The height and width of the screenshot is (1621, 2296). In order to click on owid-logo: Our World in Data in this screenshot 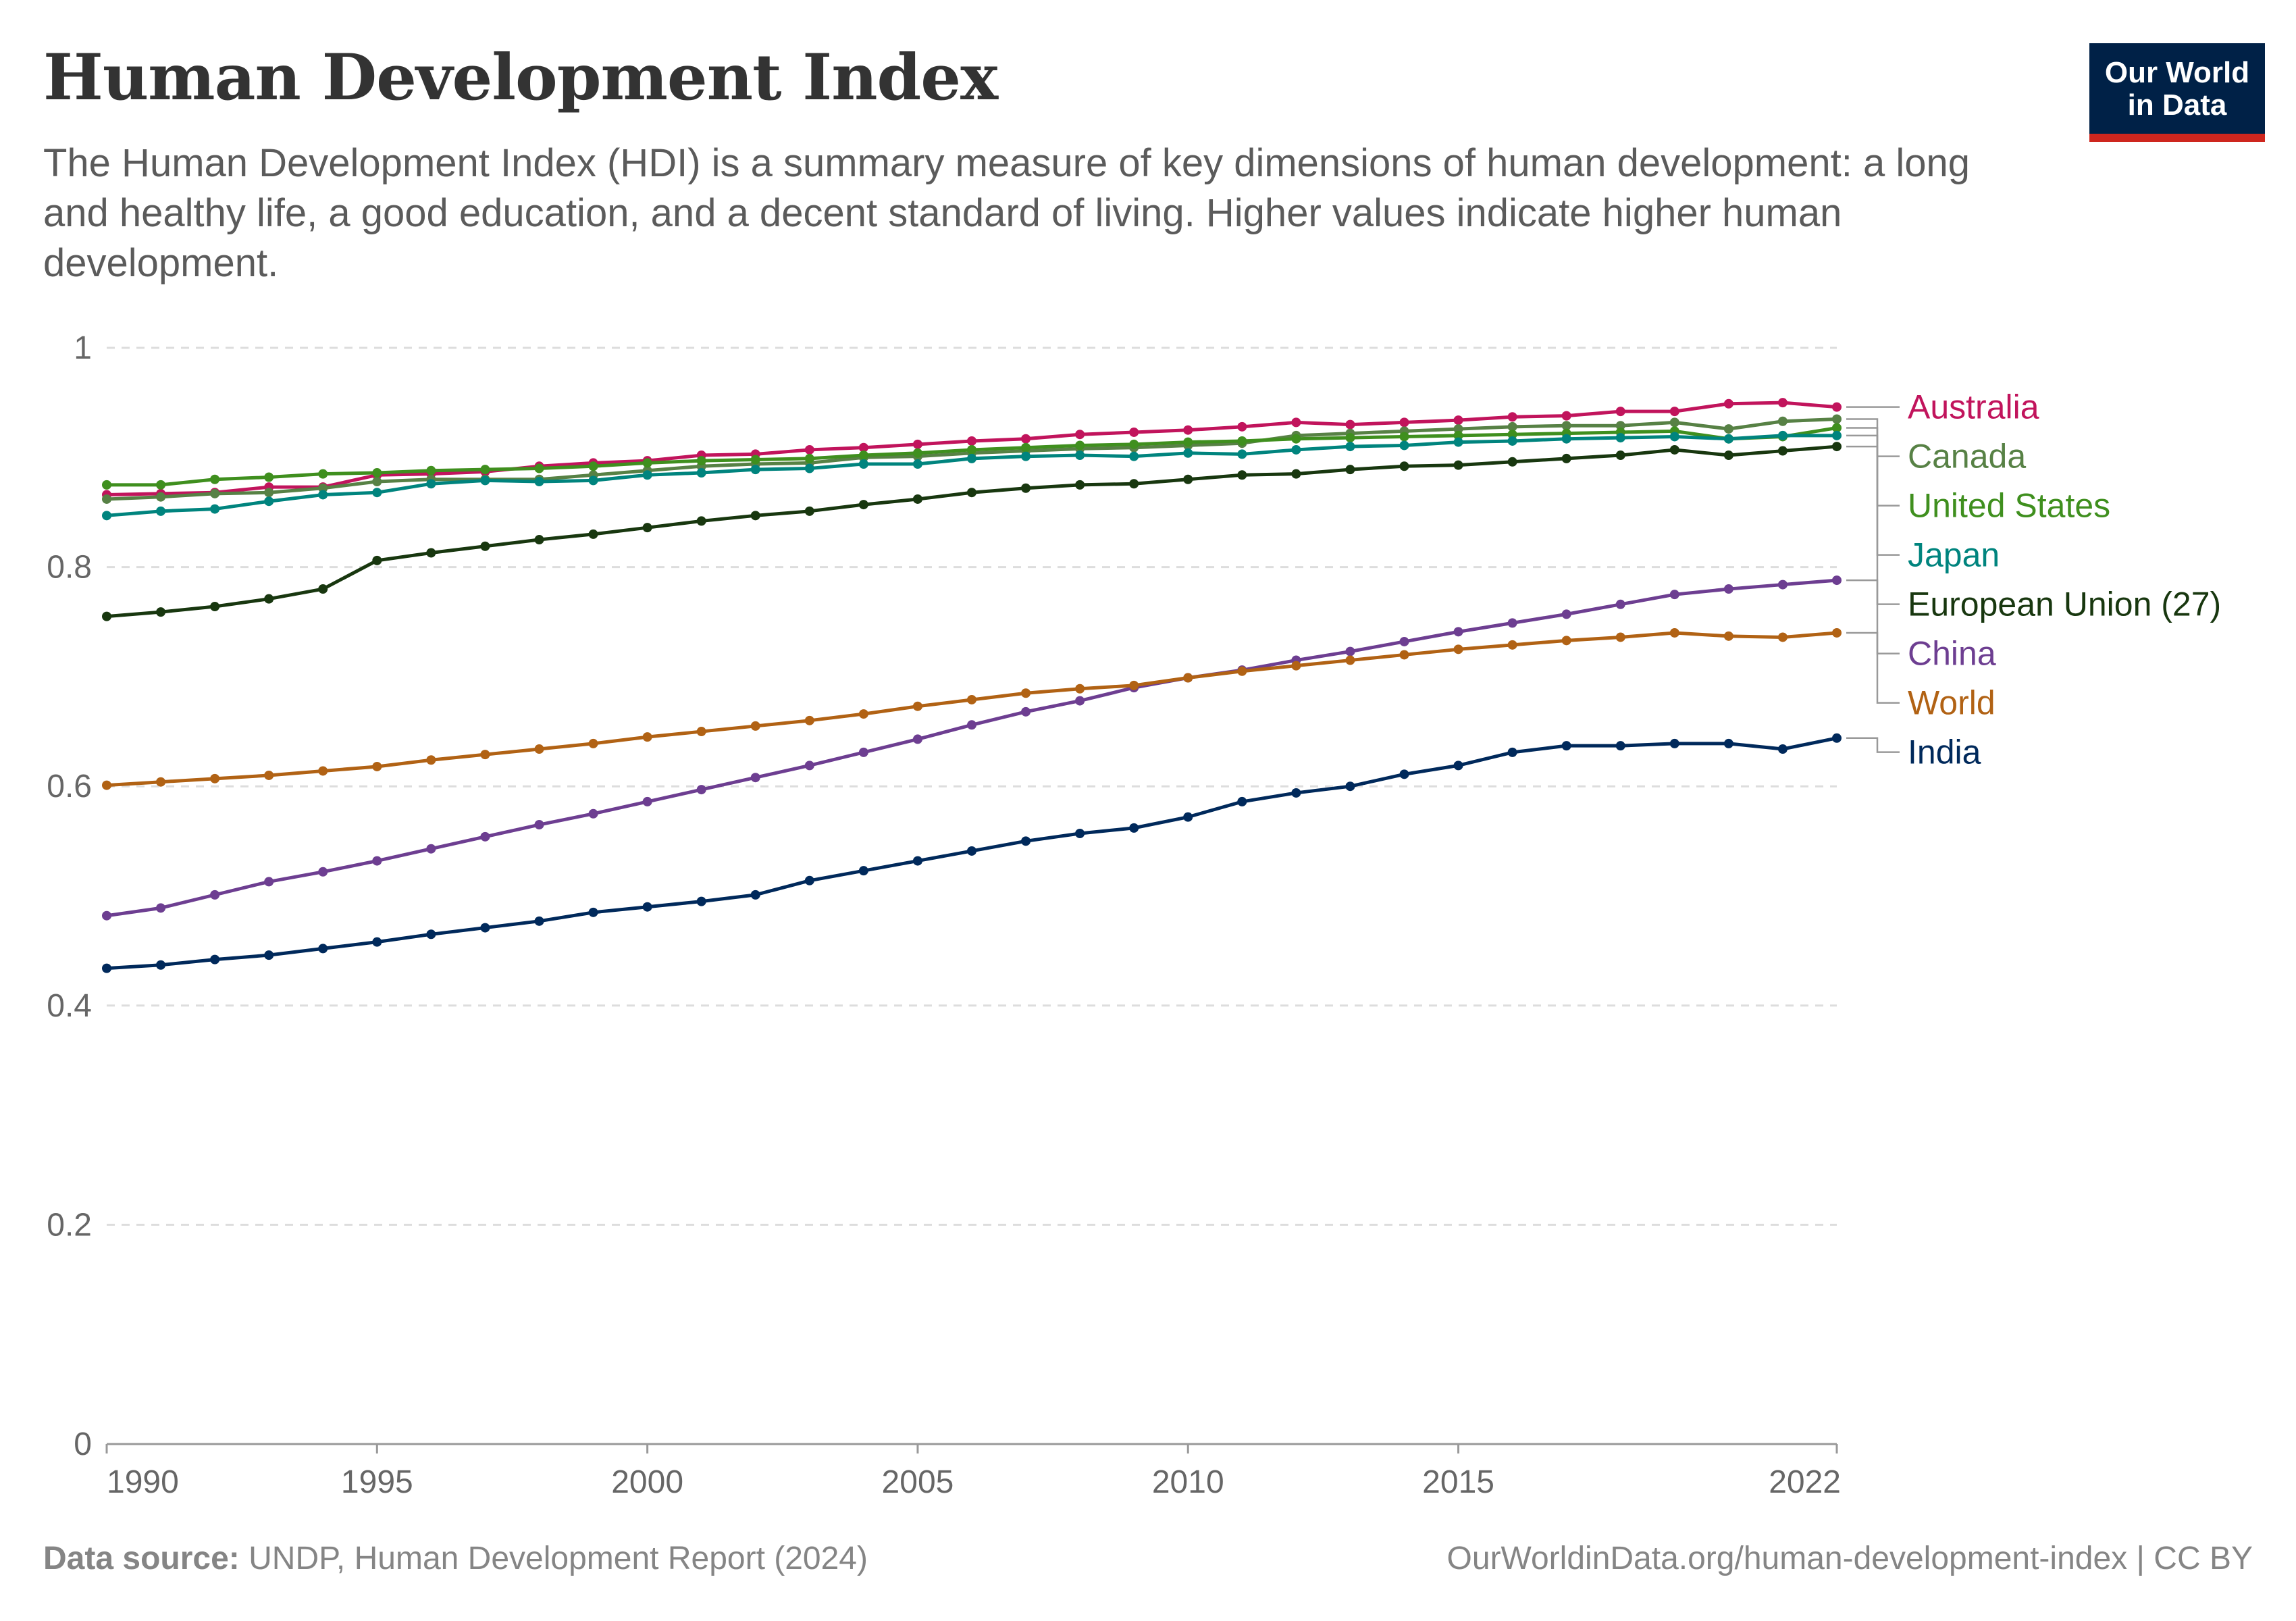, I will do `click(2177, 92)`.